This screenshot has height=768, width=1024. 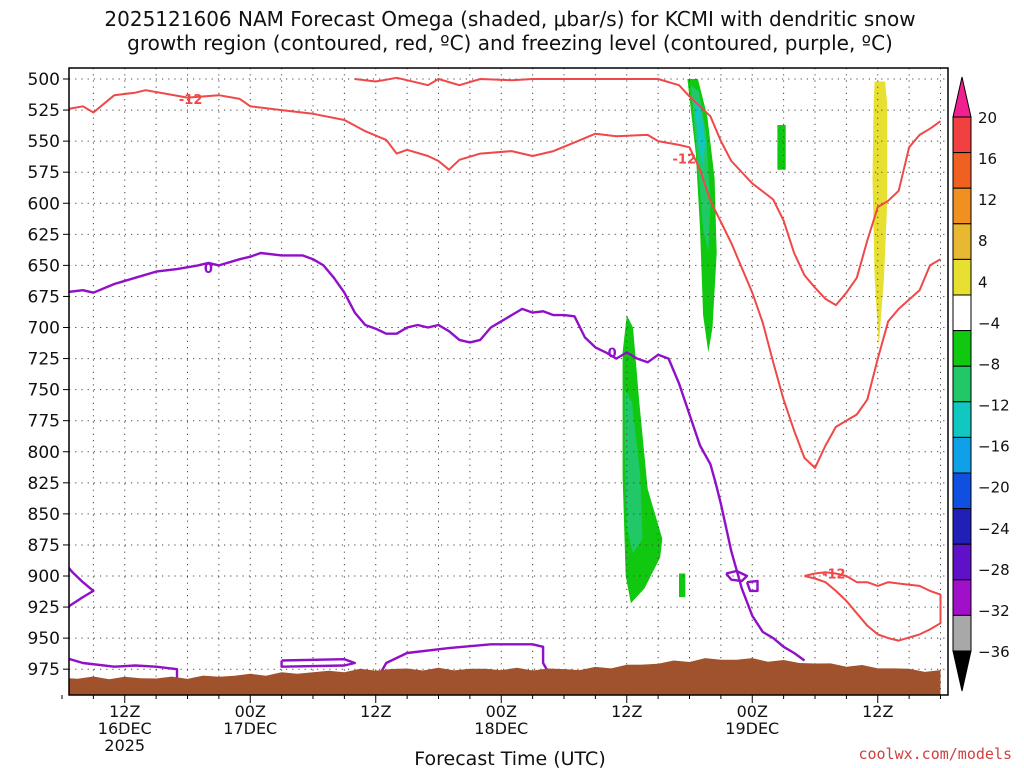 I want to click on y-tick-label: 500, so click(x=44, y=80).